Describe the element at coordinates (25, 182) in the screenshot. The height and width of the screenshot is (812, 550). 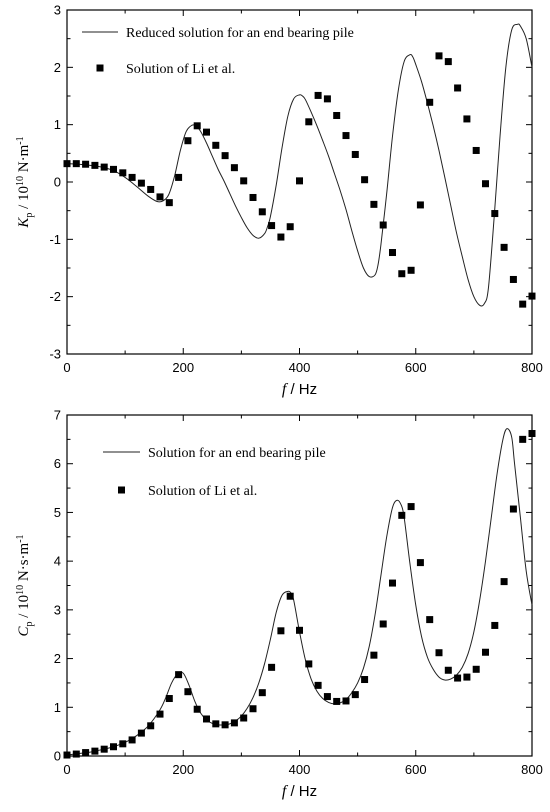
I see `y-axis-label: Kp / 1010 N·m-1` at that location.